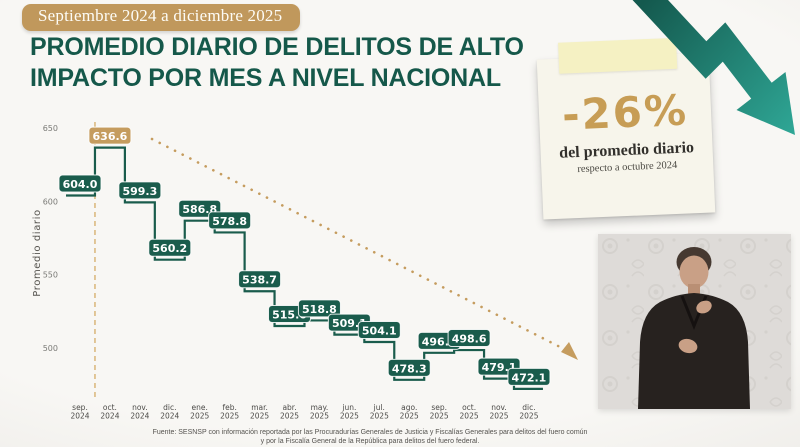 The width and height of the screenshot is (800, 447). I want to click on value-label-text: 498.6, so click(469, 339).